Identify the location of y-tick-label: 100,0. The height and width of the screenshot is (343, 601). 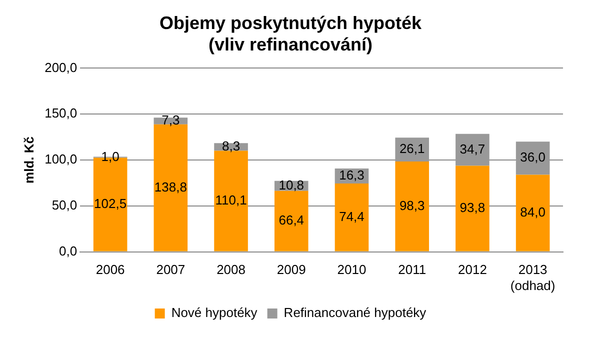
(61, 159).